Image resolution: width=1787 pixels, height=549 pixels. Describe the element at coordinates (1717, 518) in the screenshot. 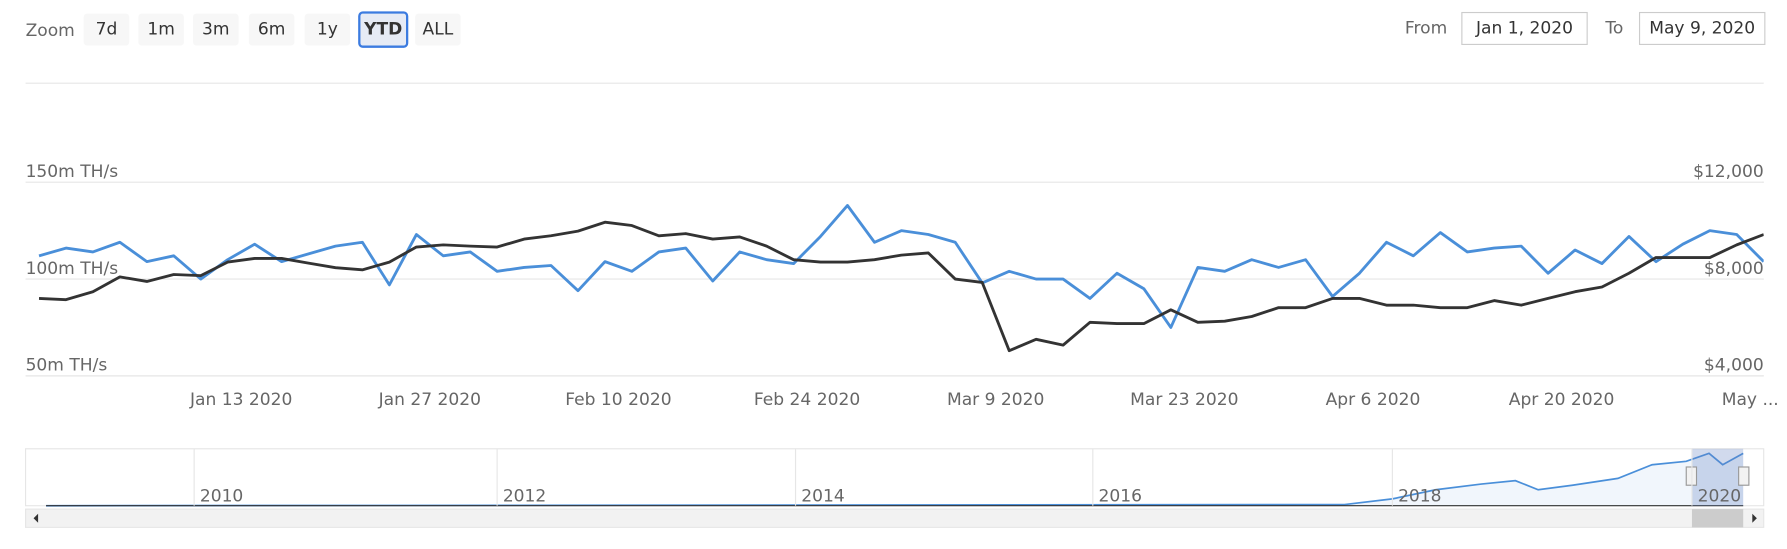

I see `scrollbar-thumb` at that location.